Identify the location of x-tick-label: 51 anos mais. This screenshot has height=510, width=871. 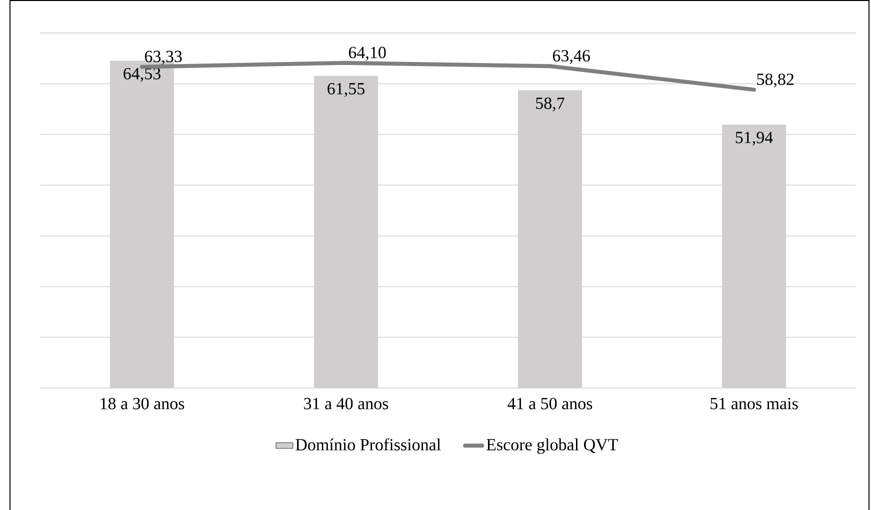
(754, 404).